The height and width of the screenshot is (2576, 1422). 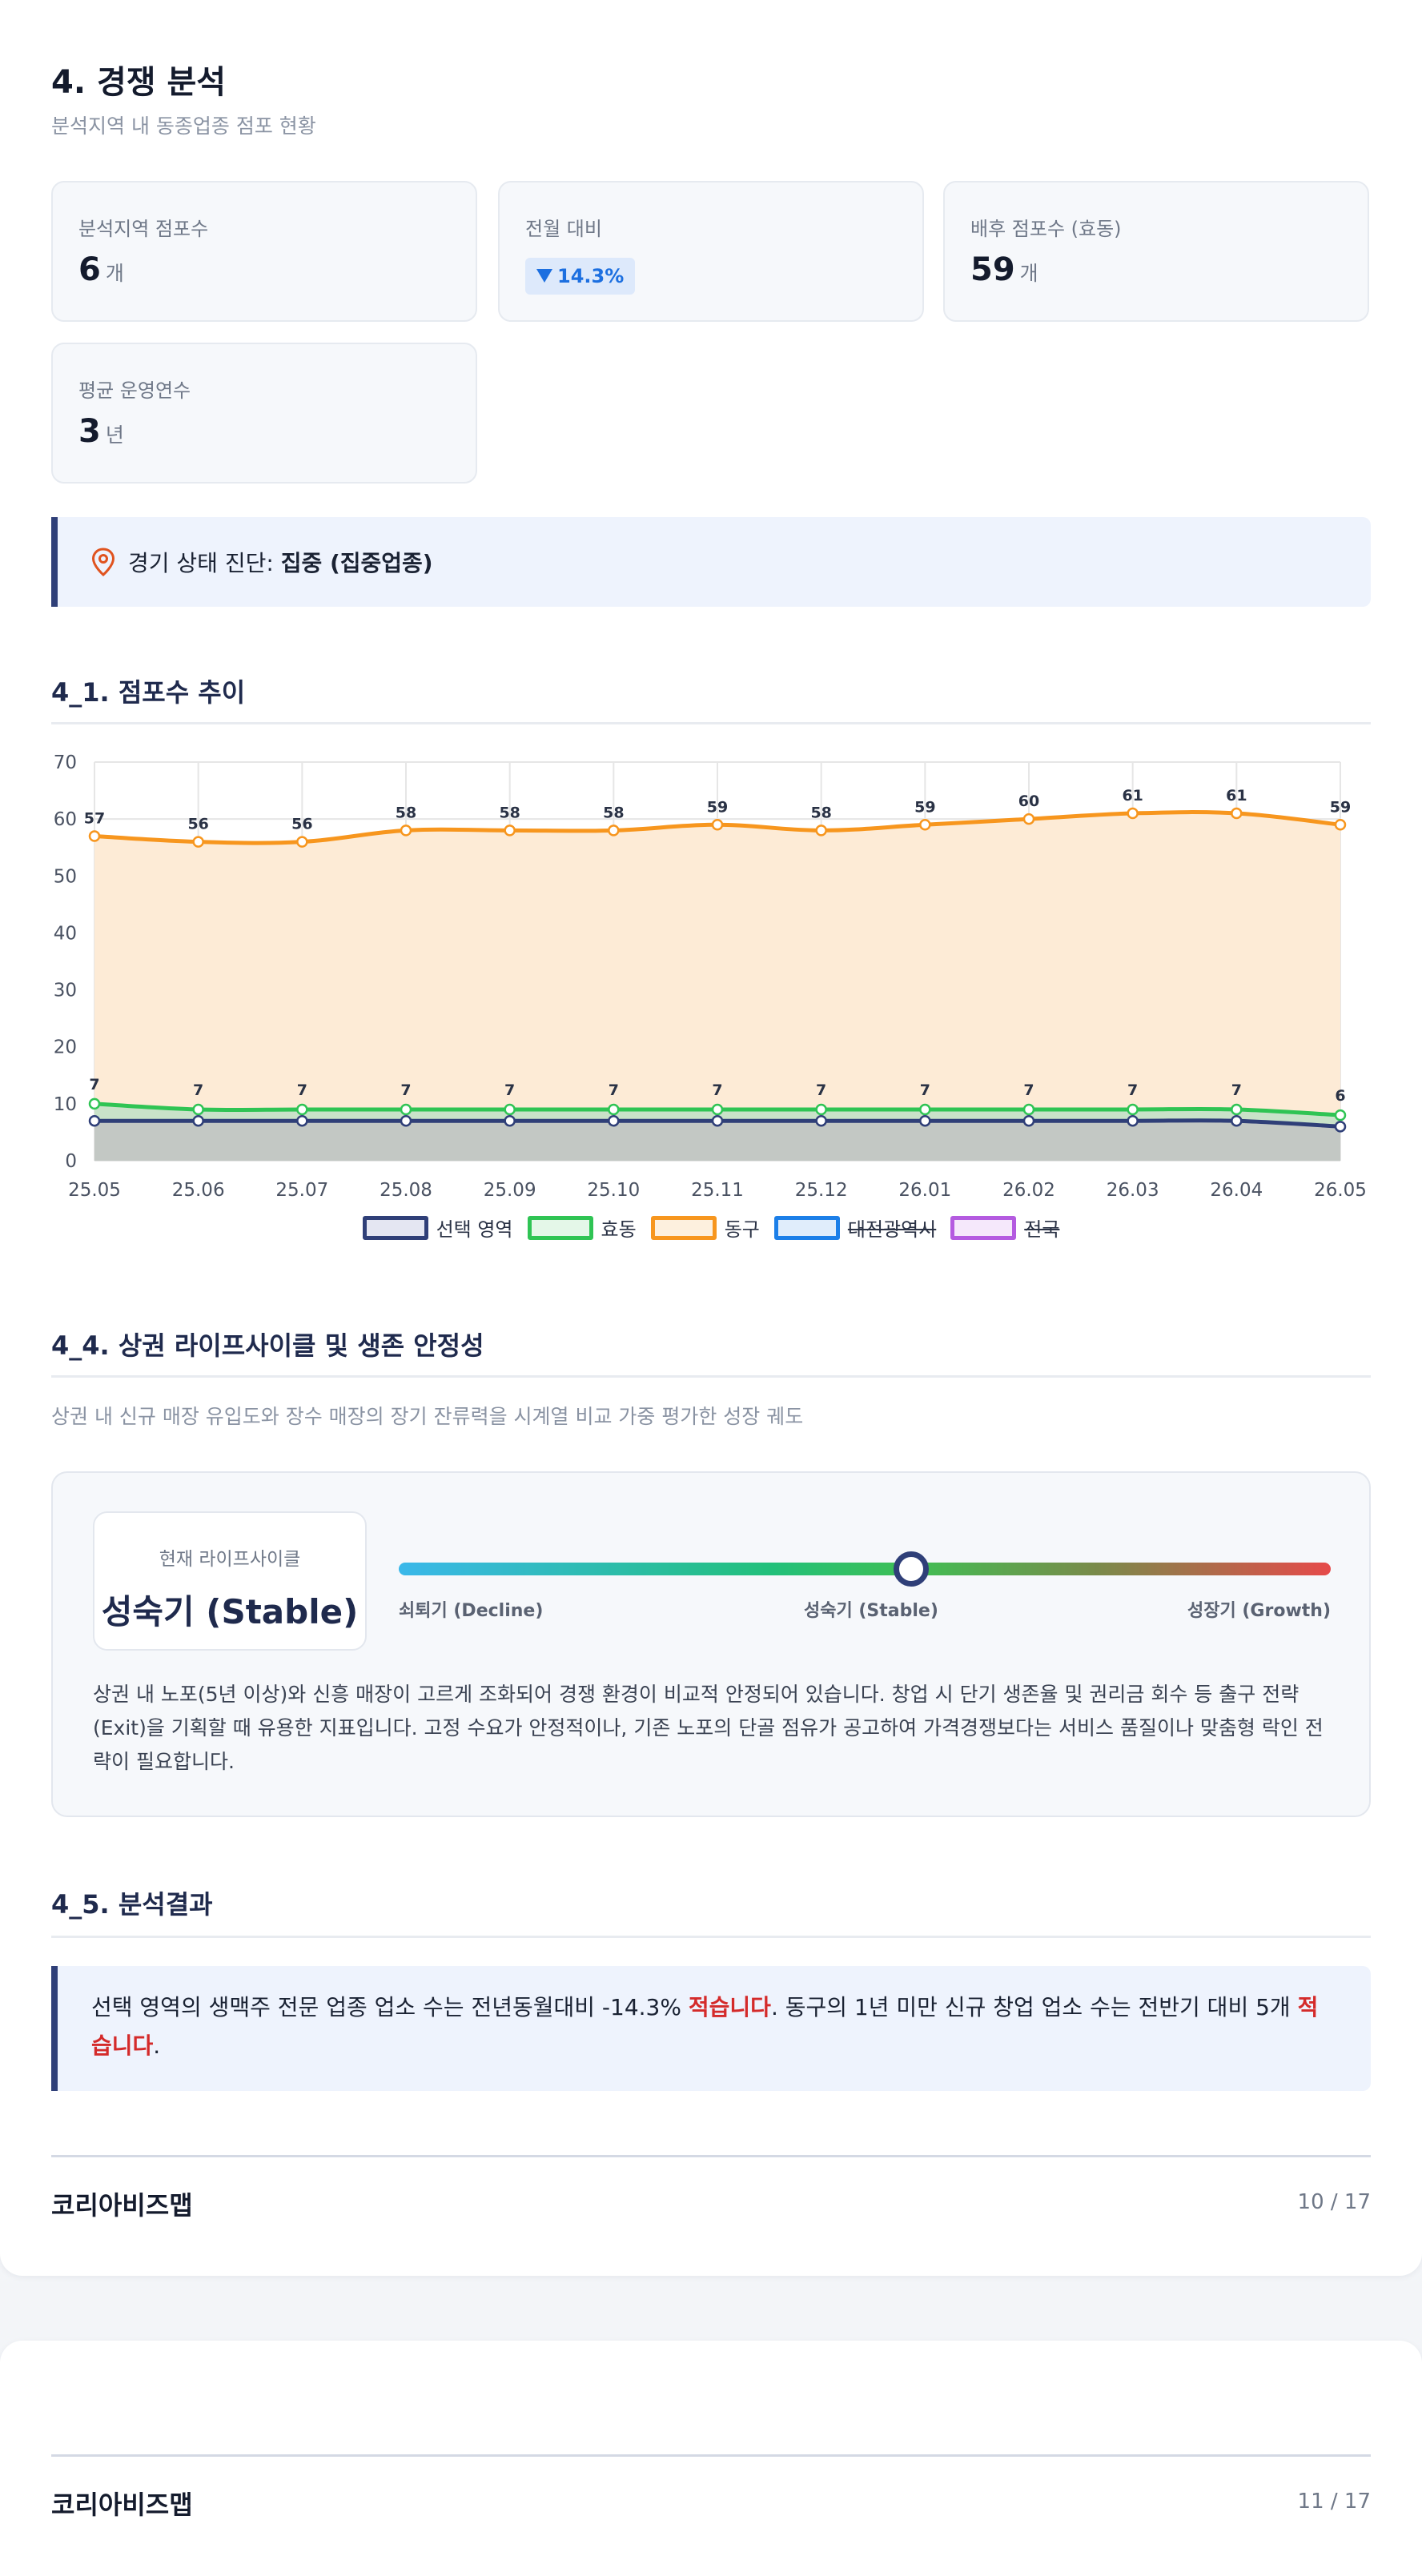 What do you see at coordinates (711, 251) in the screenshot?
I see `kpi-card-month-change: 전월 대비 14.3%` at bounding box center [711, 251].